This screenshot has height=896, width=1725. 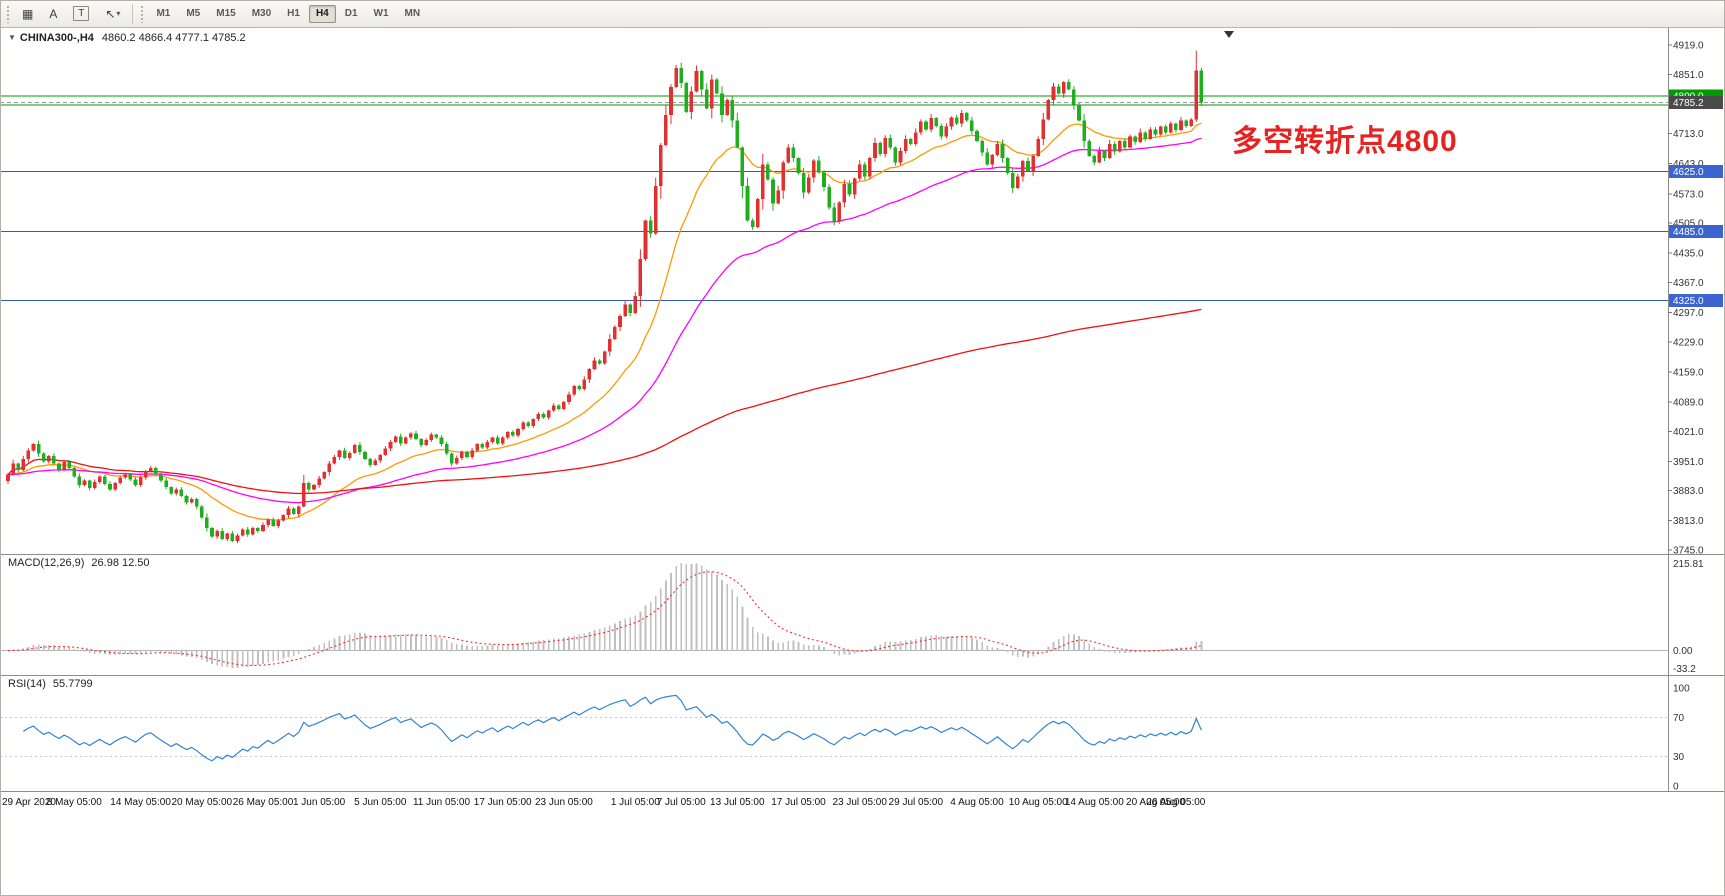 I want to click on timeframe-h4-button: H4, so click(x=322, y=13).